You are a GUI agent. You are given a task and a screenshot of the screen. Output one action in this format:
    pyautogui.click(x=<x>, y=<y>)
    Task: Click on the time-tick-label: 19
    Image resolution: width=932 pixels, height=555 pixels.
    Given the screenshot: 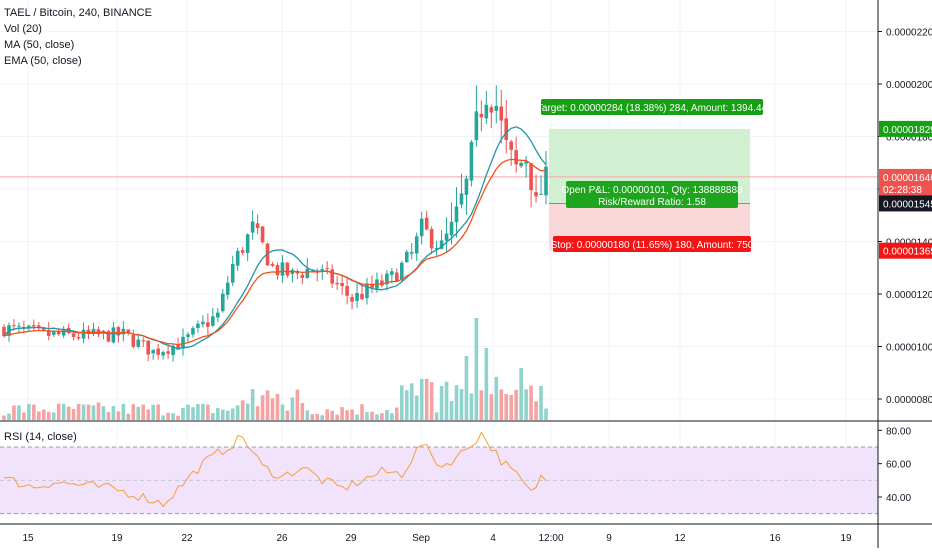 What is the action you would take?
    pyautogui.click(x=846, y=538)
    